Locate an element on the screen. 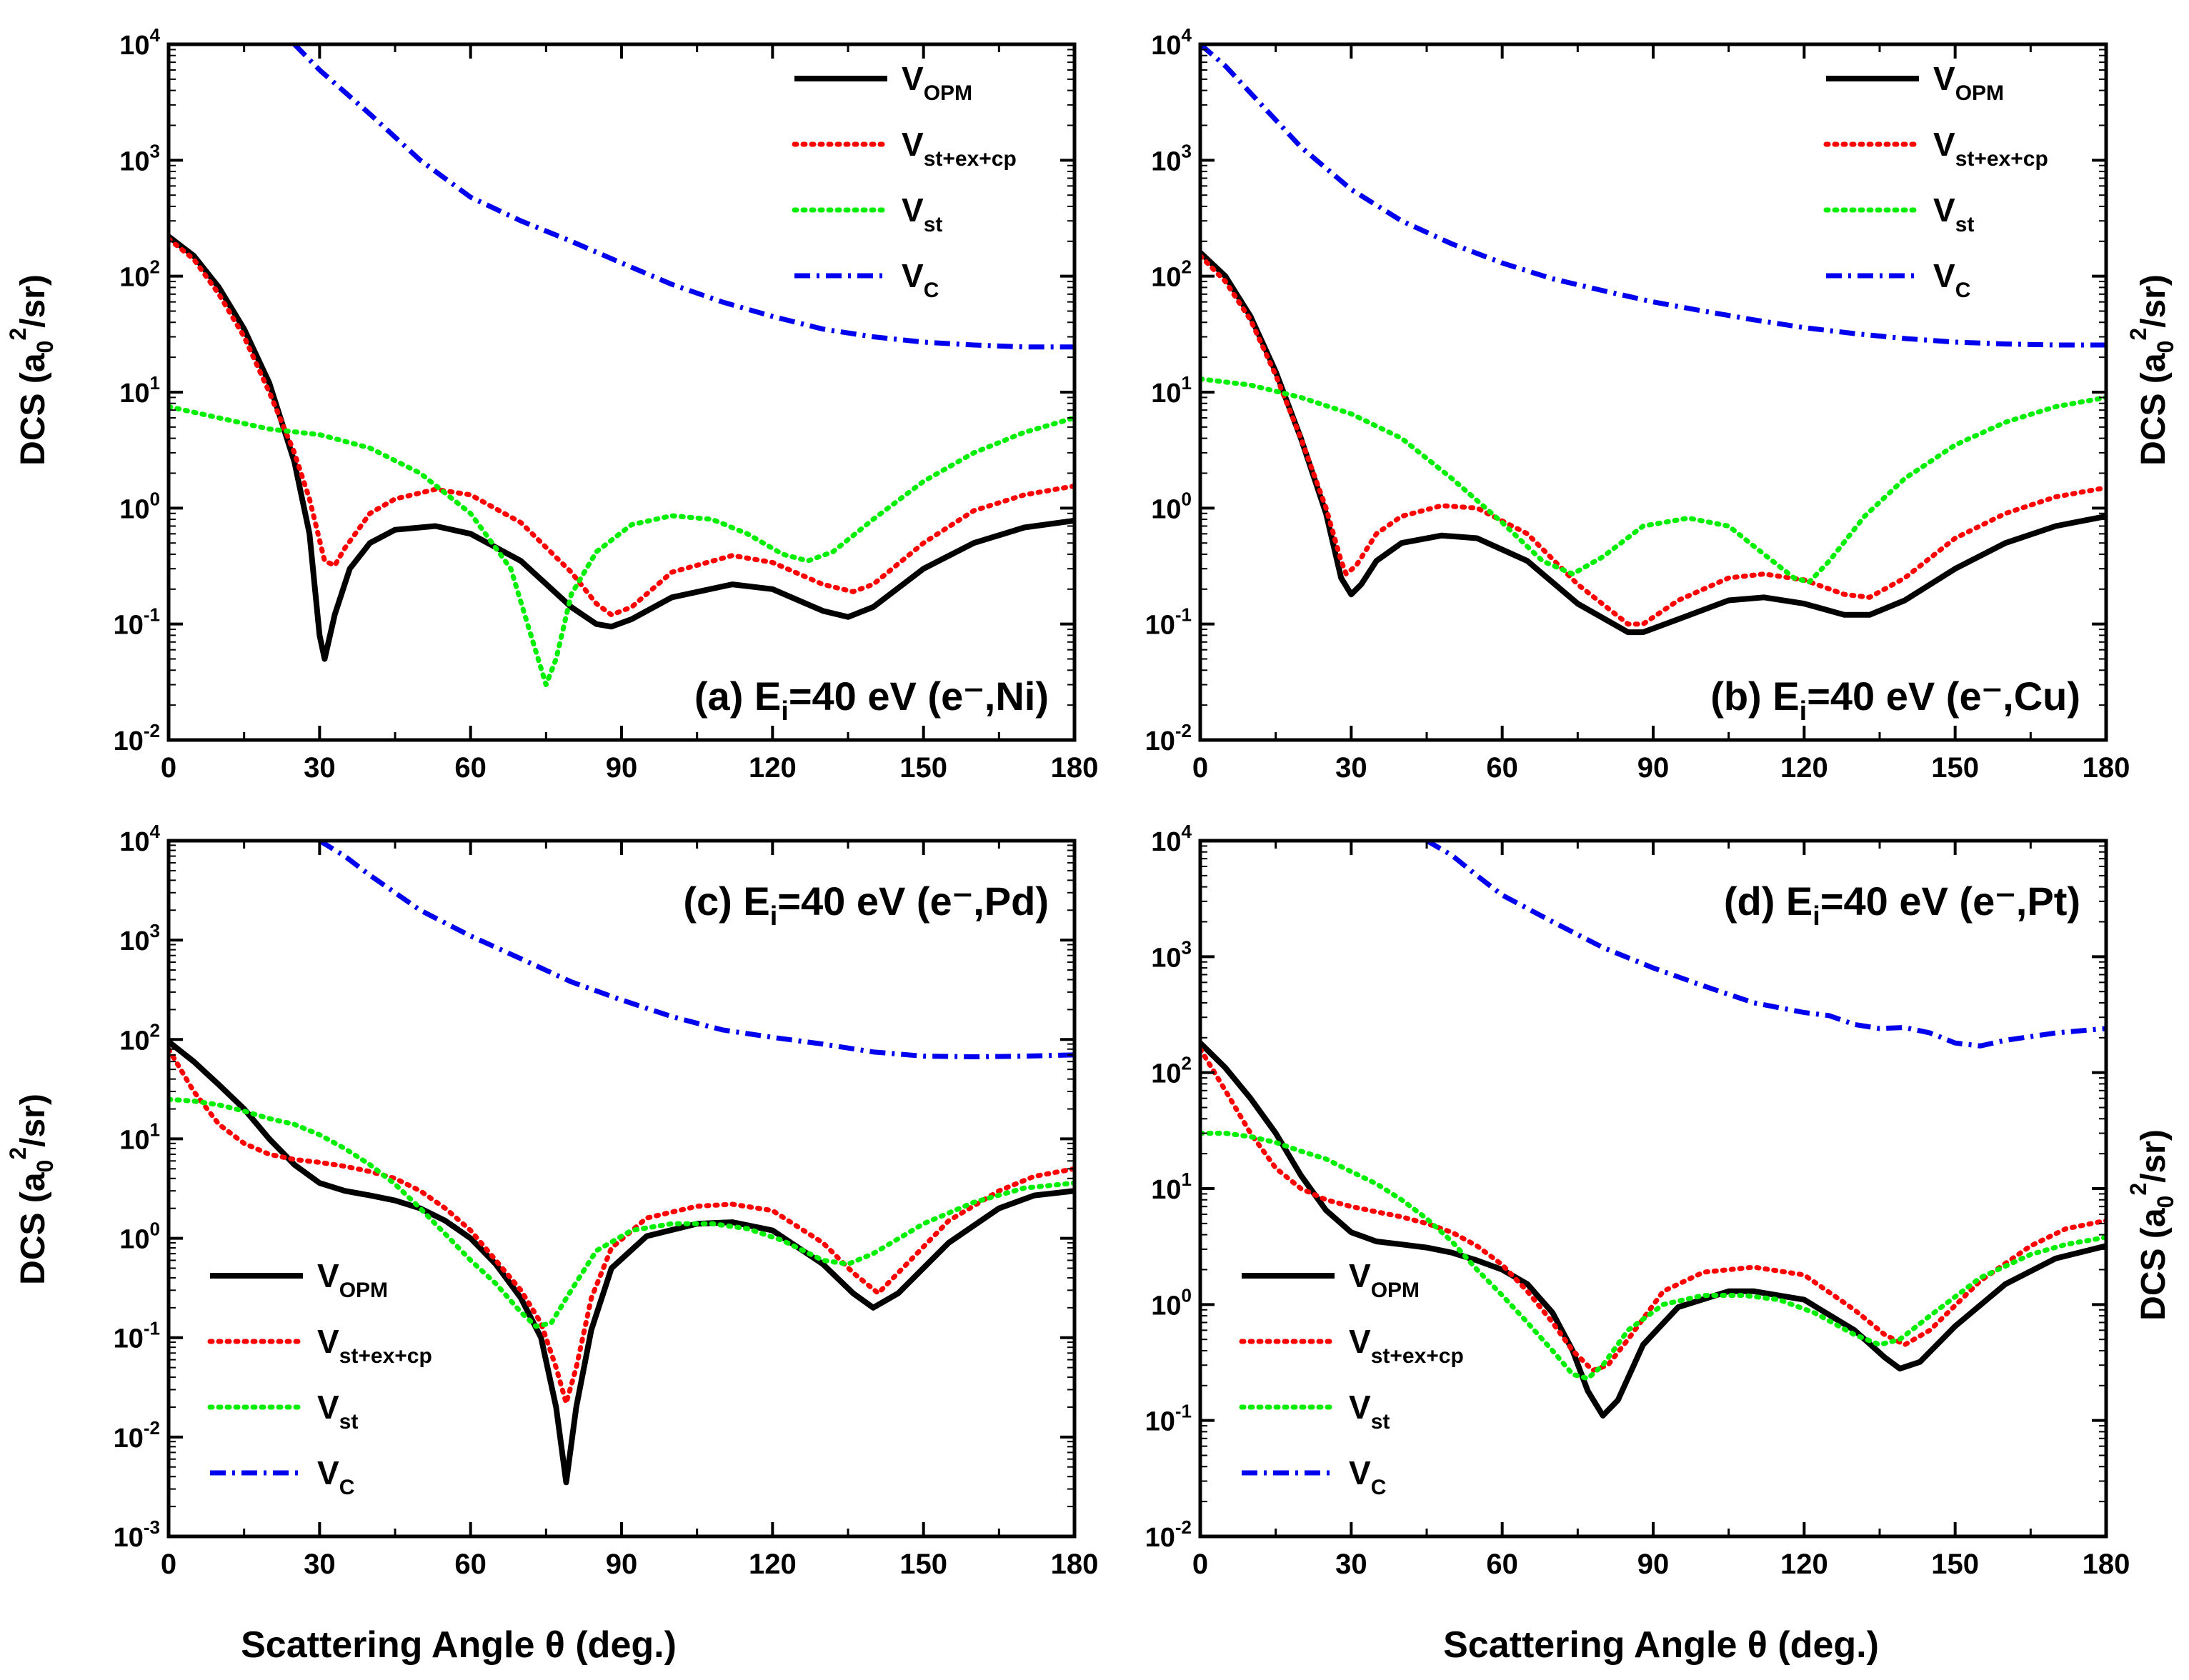 This screenshot has width=2189, height=1680. series-group-b is located at coordinates (1653, 340).